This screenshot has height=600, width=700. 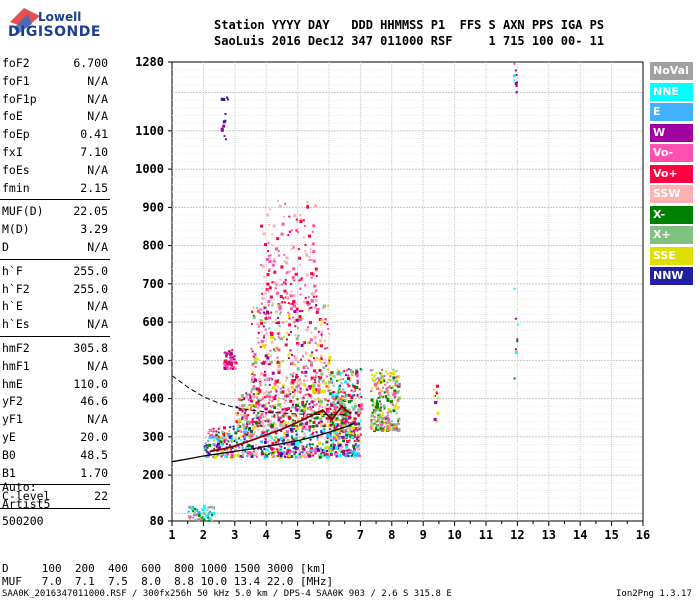 I want to click on legend-item: X+, so click(x=671, y=235).